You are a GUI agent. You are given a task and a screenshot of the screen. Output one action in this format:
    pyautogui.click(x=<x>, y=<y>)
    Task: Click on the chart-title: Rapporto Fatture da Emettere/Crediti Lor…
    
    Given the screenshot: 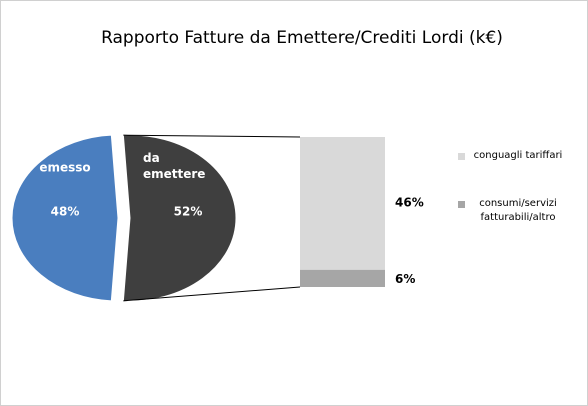 What is the action you would take?
    pyautogui.click(x=302, y=38)
    